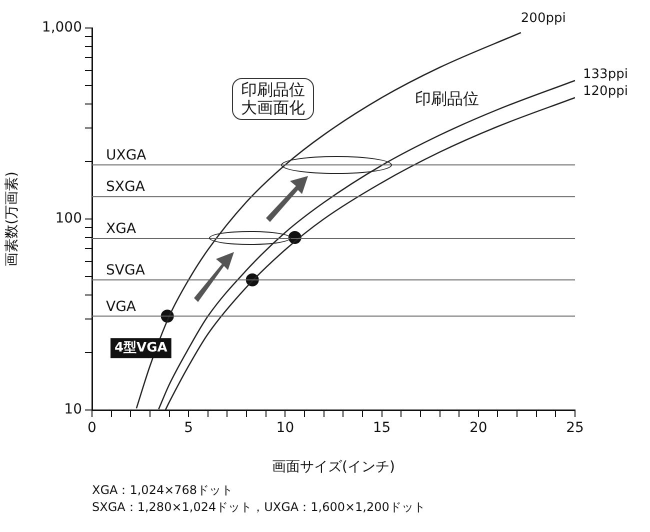  What do you see at coordinates (285, 428) in the screenshot?
I see `x-tick-label: 10` at bounding box center [285, 428].